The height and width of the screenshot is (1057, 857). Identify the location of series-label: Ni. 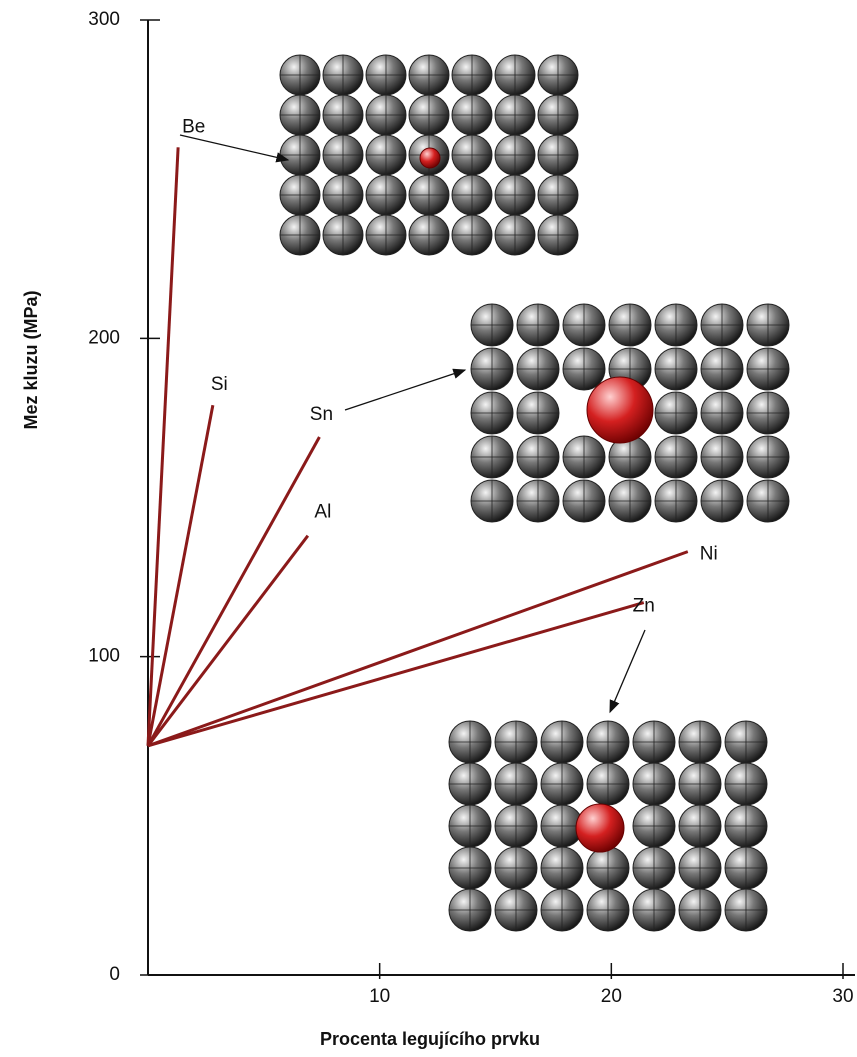
(709, 554).